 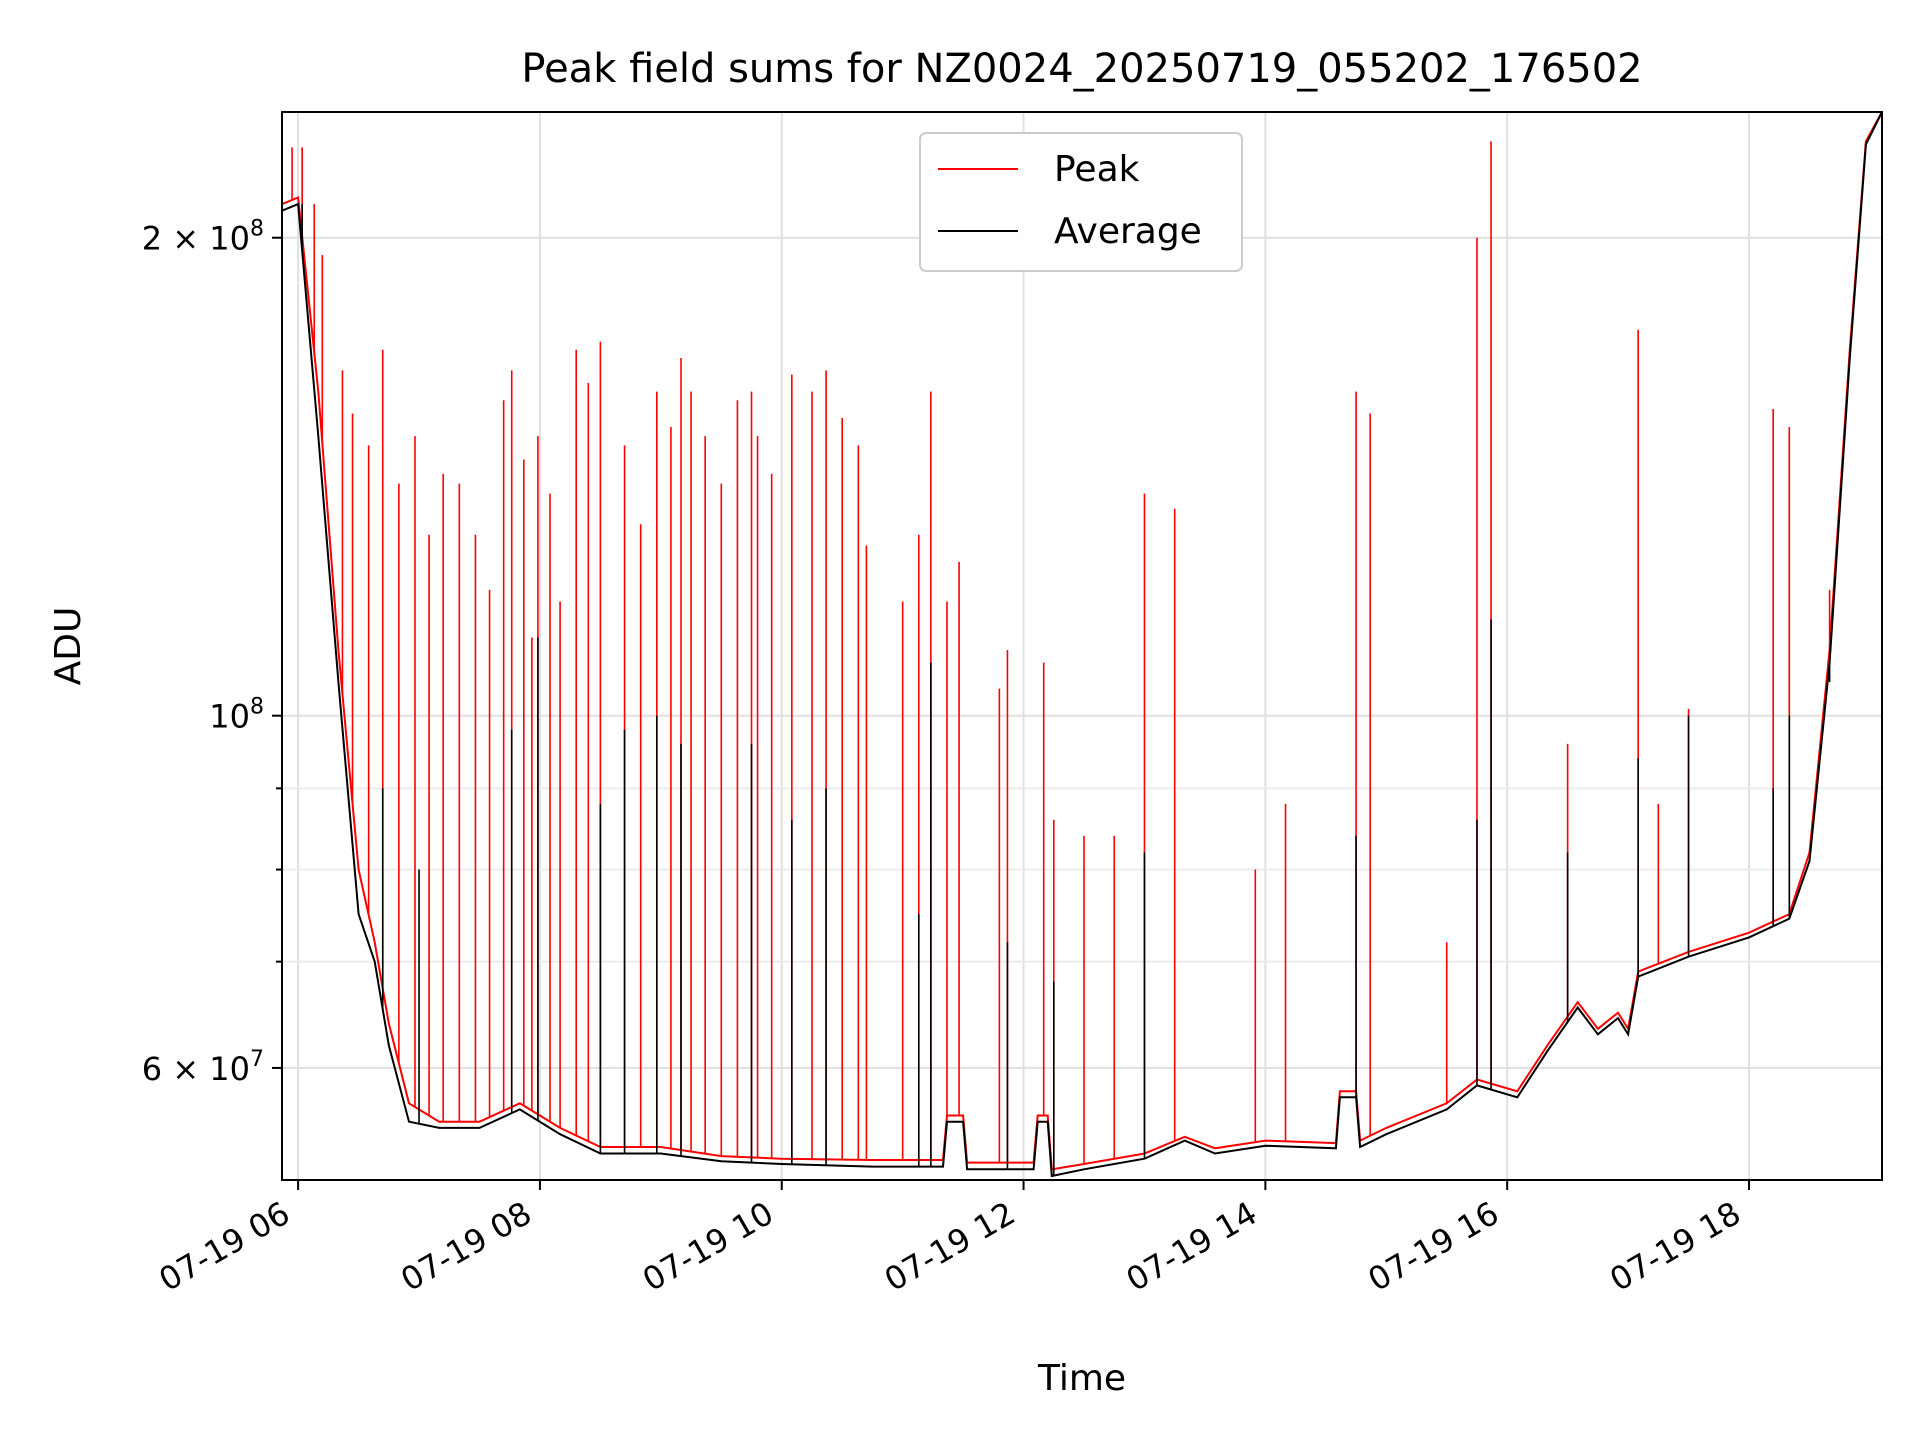 What do you see at coordinates (212, 652) in the screenshot?
I see `y-axis-ticks: 6 × 107 108 2 × 108` at bounding box center [212, 652].